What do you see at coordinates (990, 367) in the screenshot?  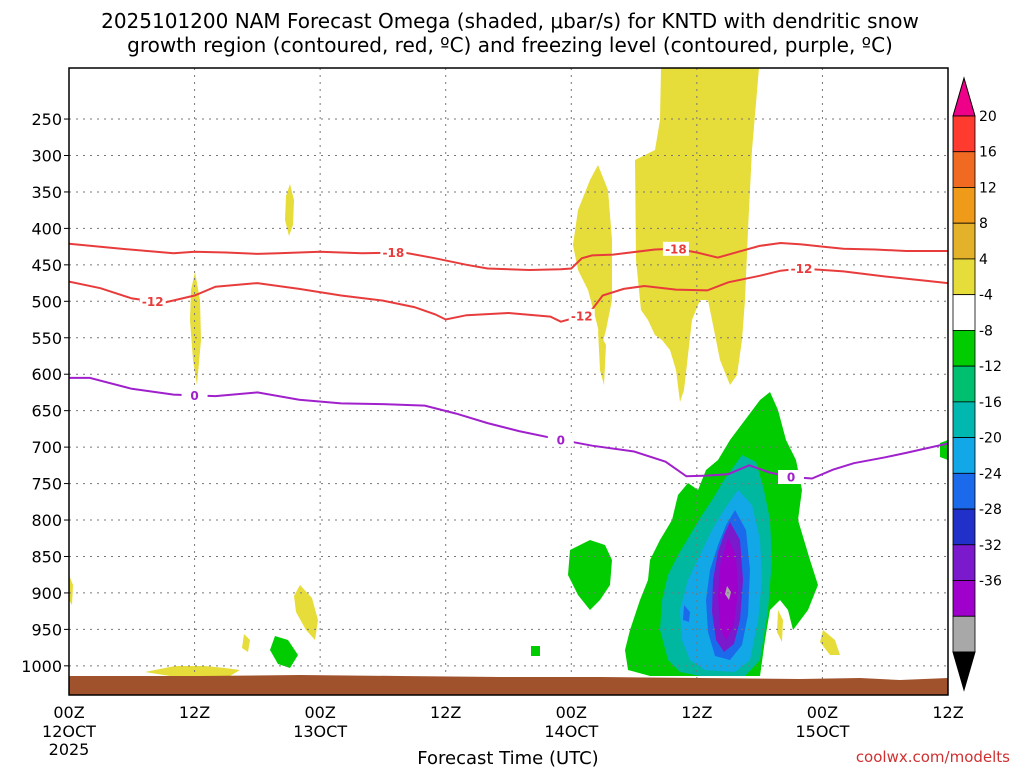 I see `colorbar-tick-label: -12` at bounding box center [990, 367].